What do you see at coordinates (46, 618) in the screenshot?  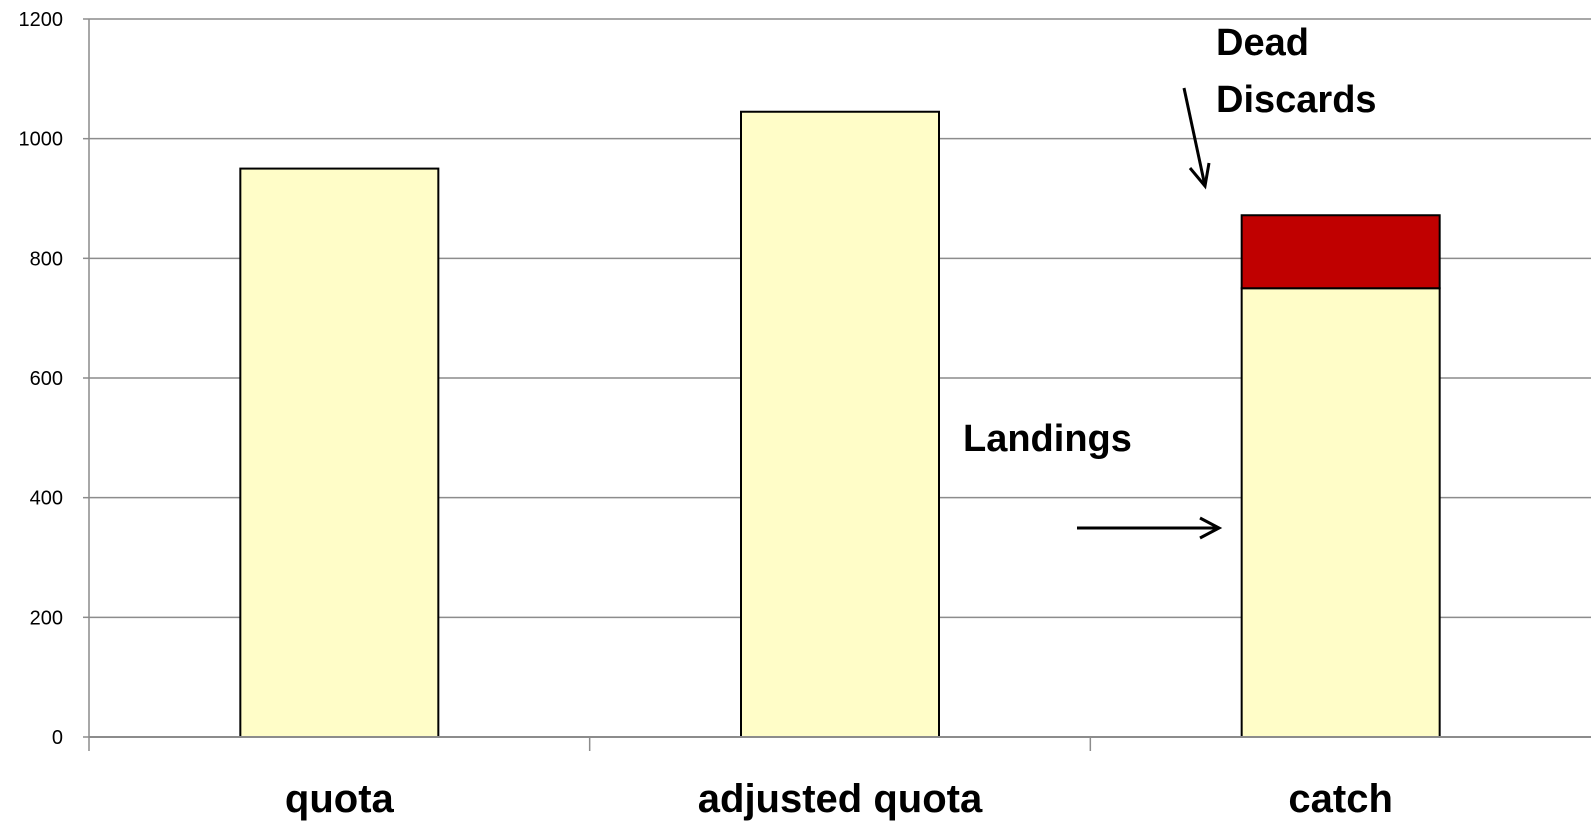 I see `y-tick-label: 200` at bounding box center [46, 618].